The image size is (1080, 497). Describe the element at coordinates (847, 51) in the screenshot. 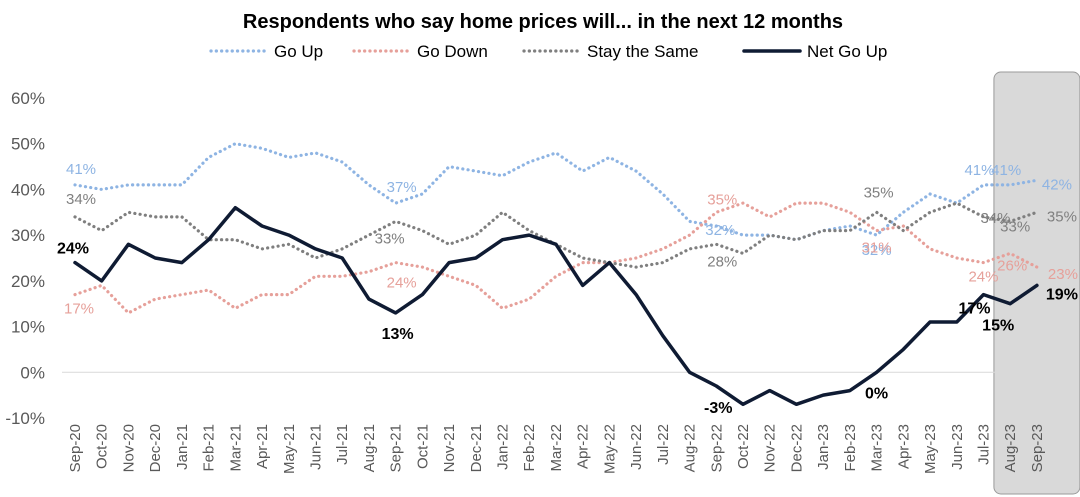

I see `legend-label-net-go-up: Net Go Up` at that location.